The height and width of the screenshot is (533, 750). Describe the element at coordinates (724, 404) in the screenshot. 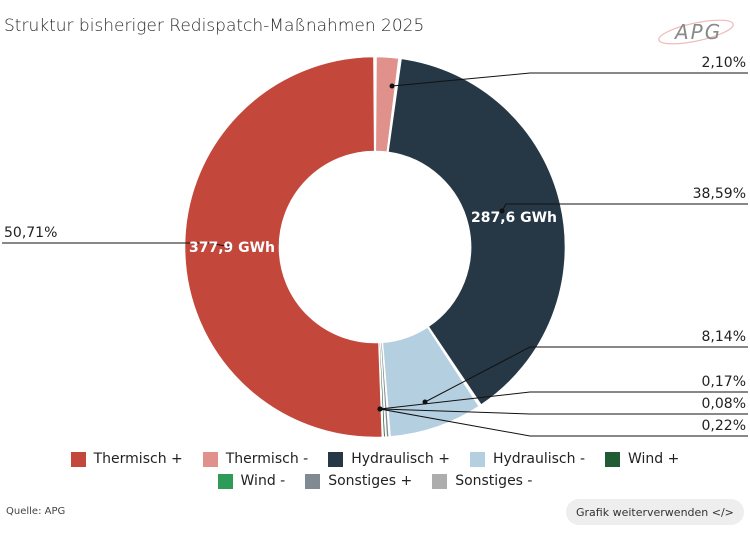

I see `percent-label-wind-minus: 0,08%` at that location.